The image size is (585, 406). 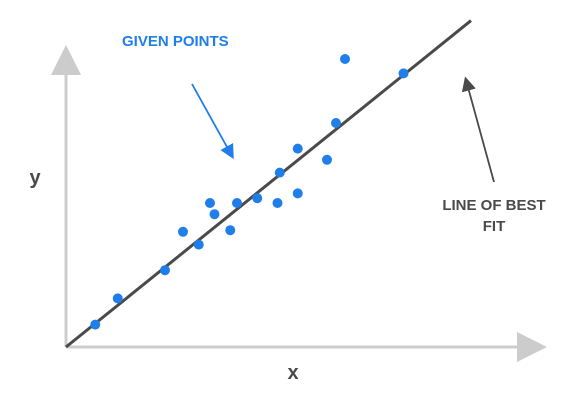 What do you see at coordinates (493, 205) in the screenshot?
I see `line-of-best-fit-label-line1: LINE OF BEST` at bounding box center [493, 205].